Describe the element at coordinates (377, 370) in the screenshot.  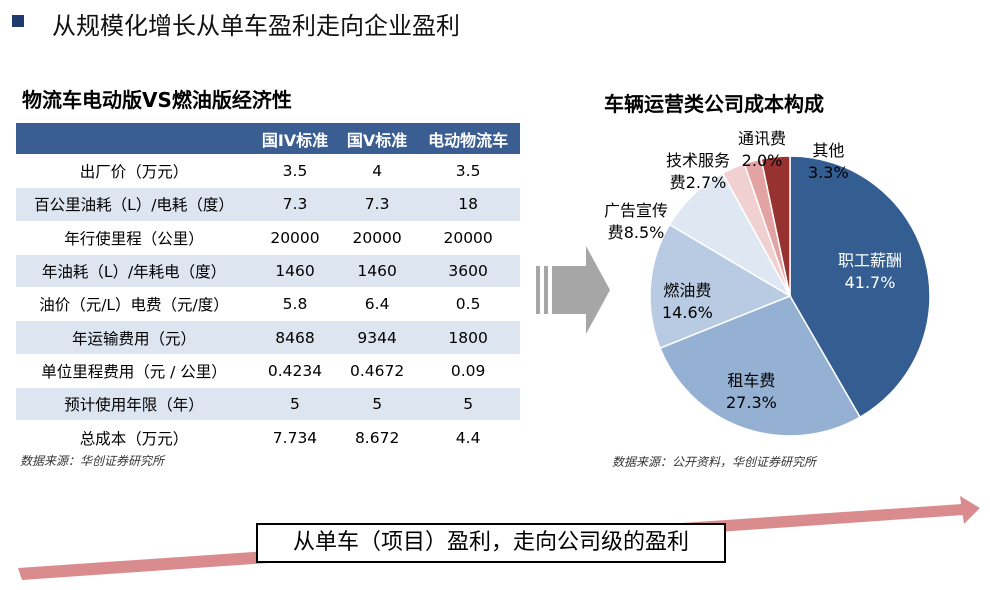
I see `table-cell: 0.4672` at that location.